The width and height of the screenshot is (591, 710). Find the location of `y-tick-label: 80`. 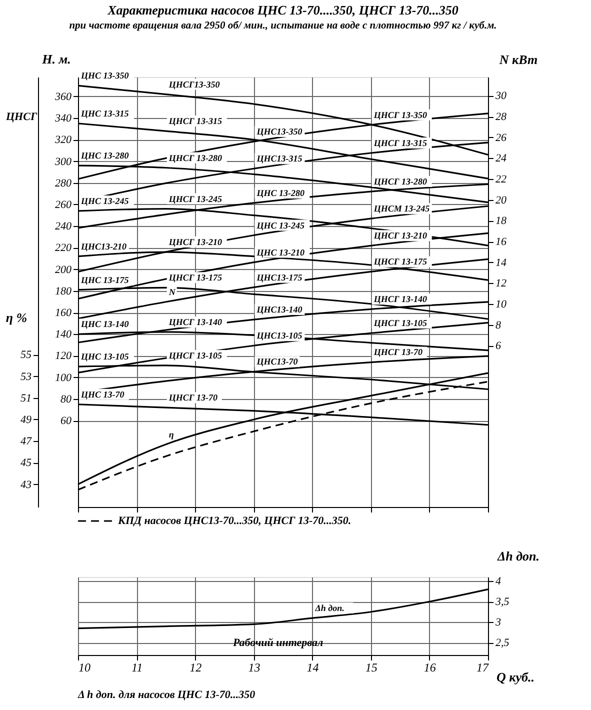

y-tick-label: 80 is located at coordinates (66, 399).